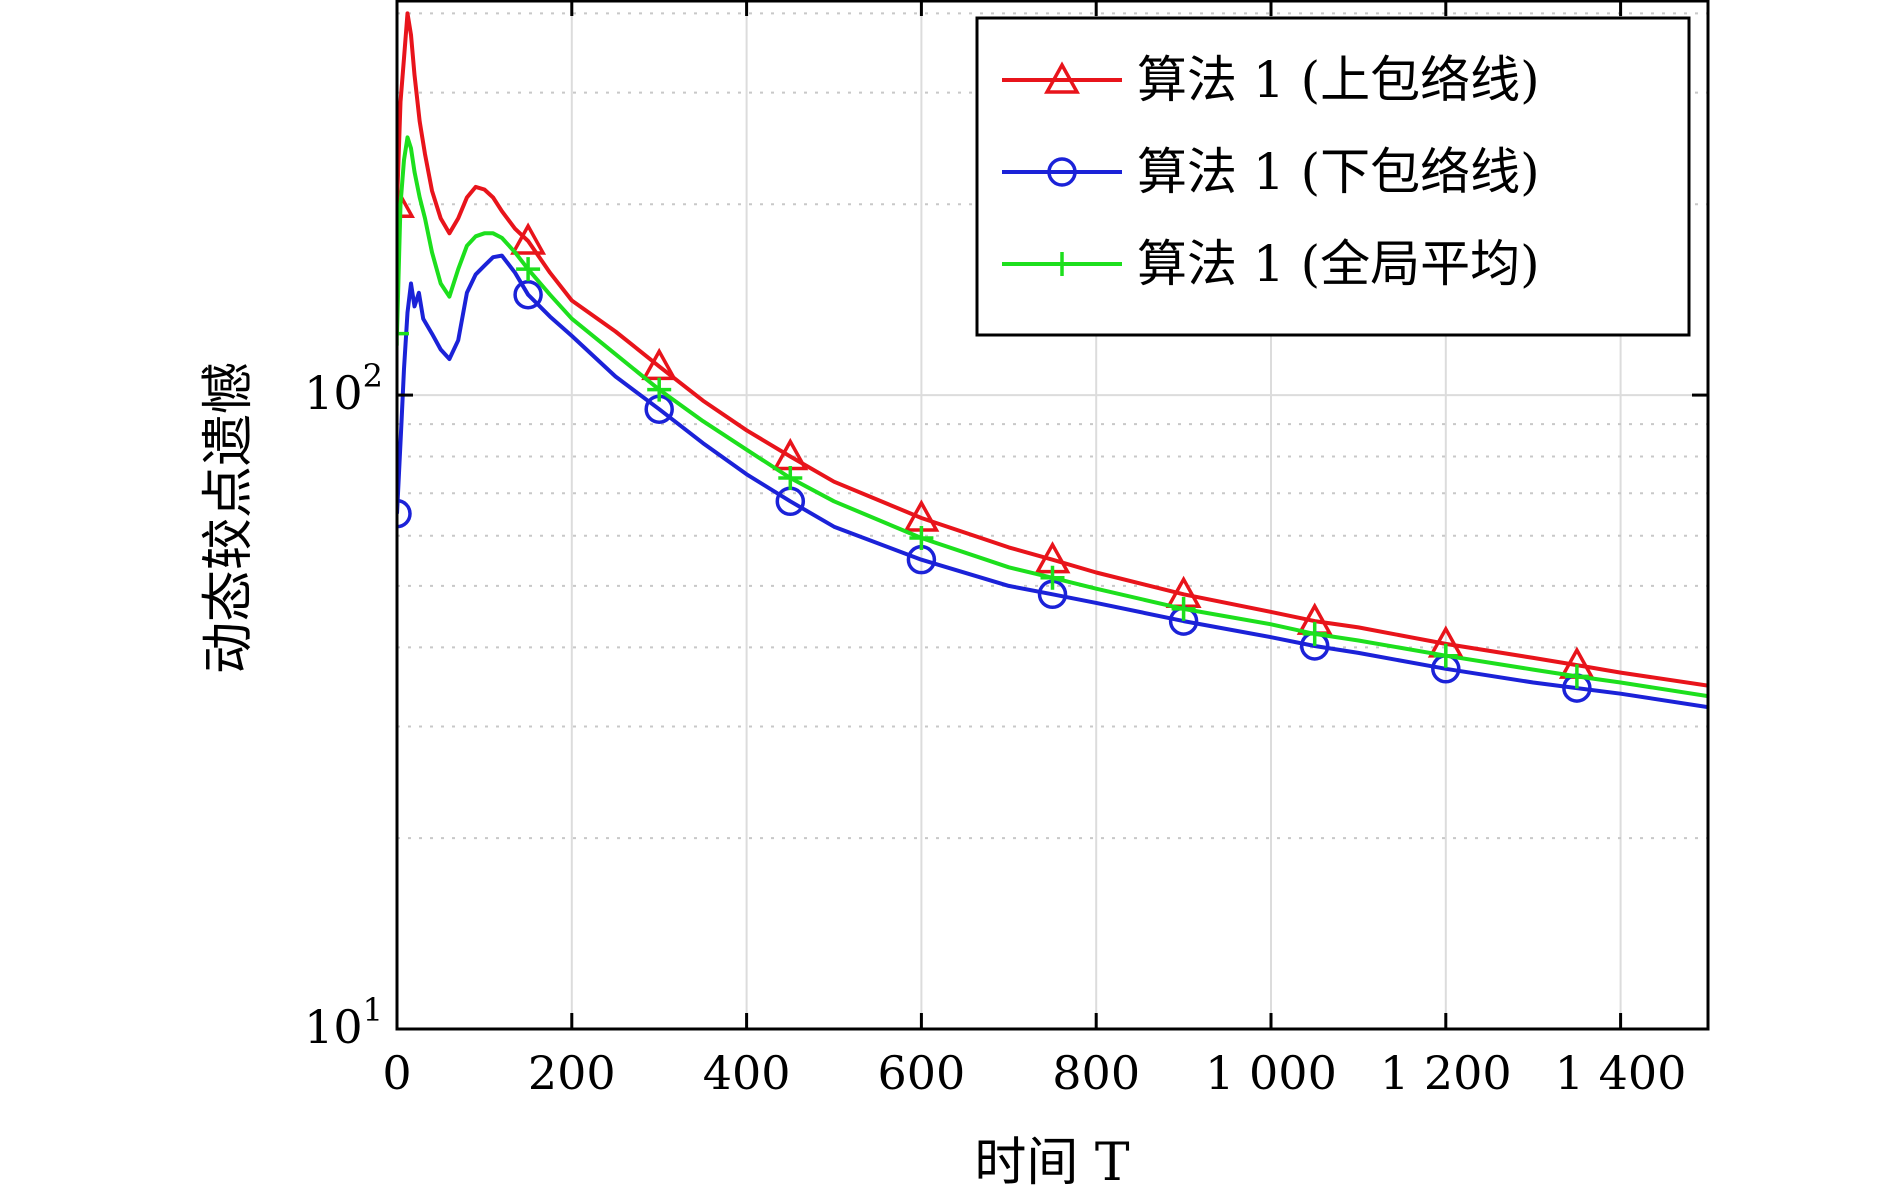 Image resolution: width=1890 pixels, height=1200 pixels. What do you see at coordinates (572, 1073) in the screenshot?
I see `x-tick-label: 200` at bounding box center [572, 1073].